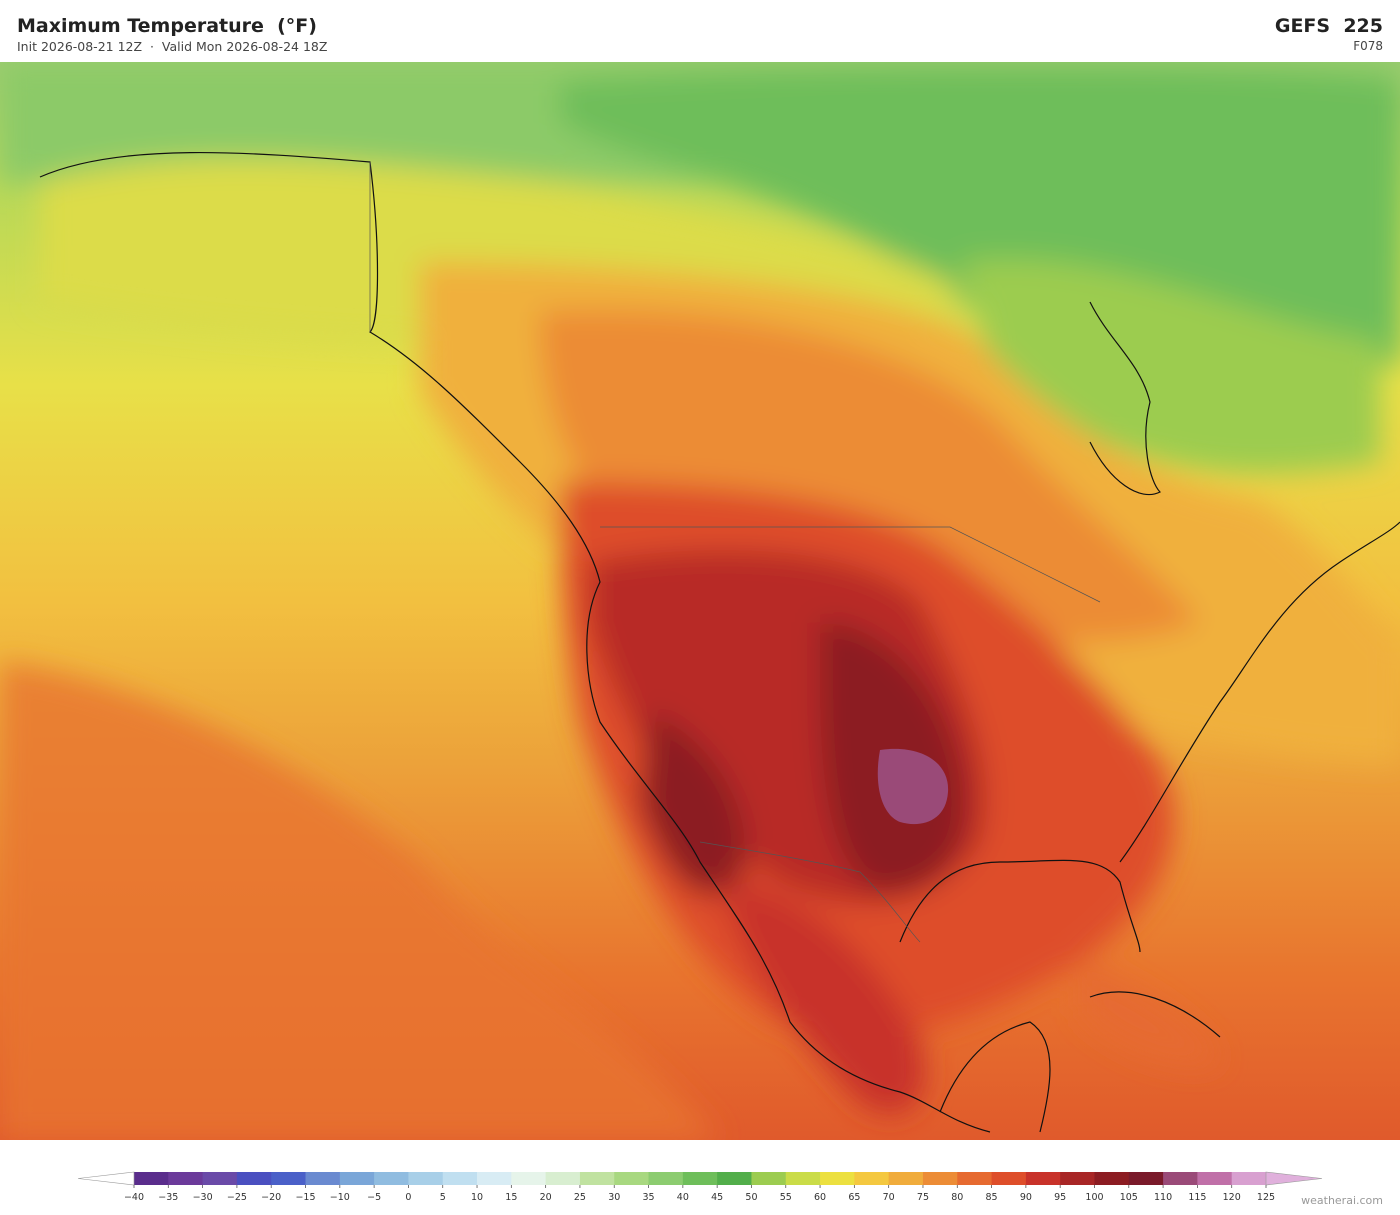 The width and height of the screenshot is (1400, 1215). I want to click on colorbar-tick-label: 40, so click(683, 1197).